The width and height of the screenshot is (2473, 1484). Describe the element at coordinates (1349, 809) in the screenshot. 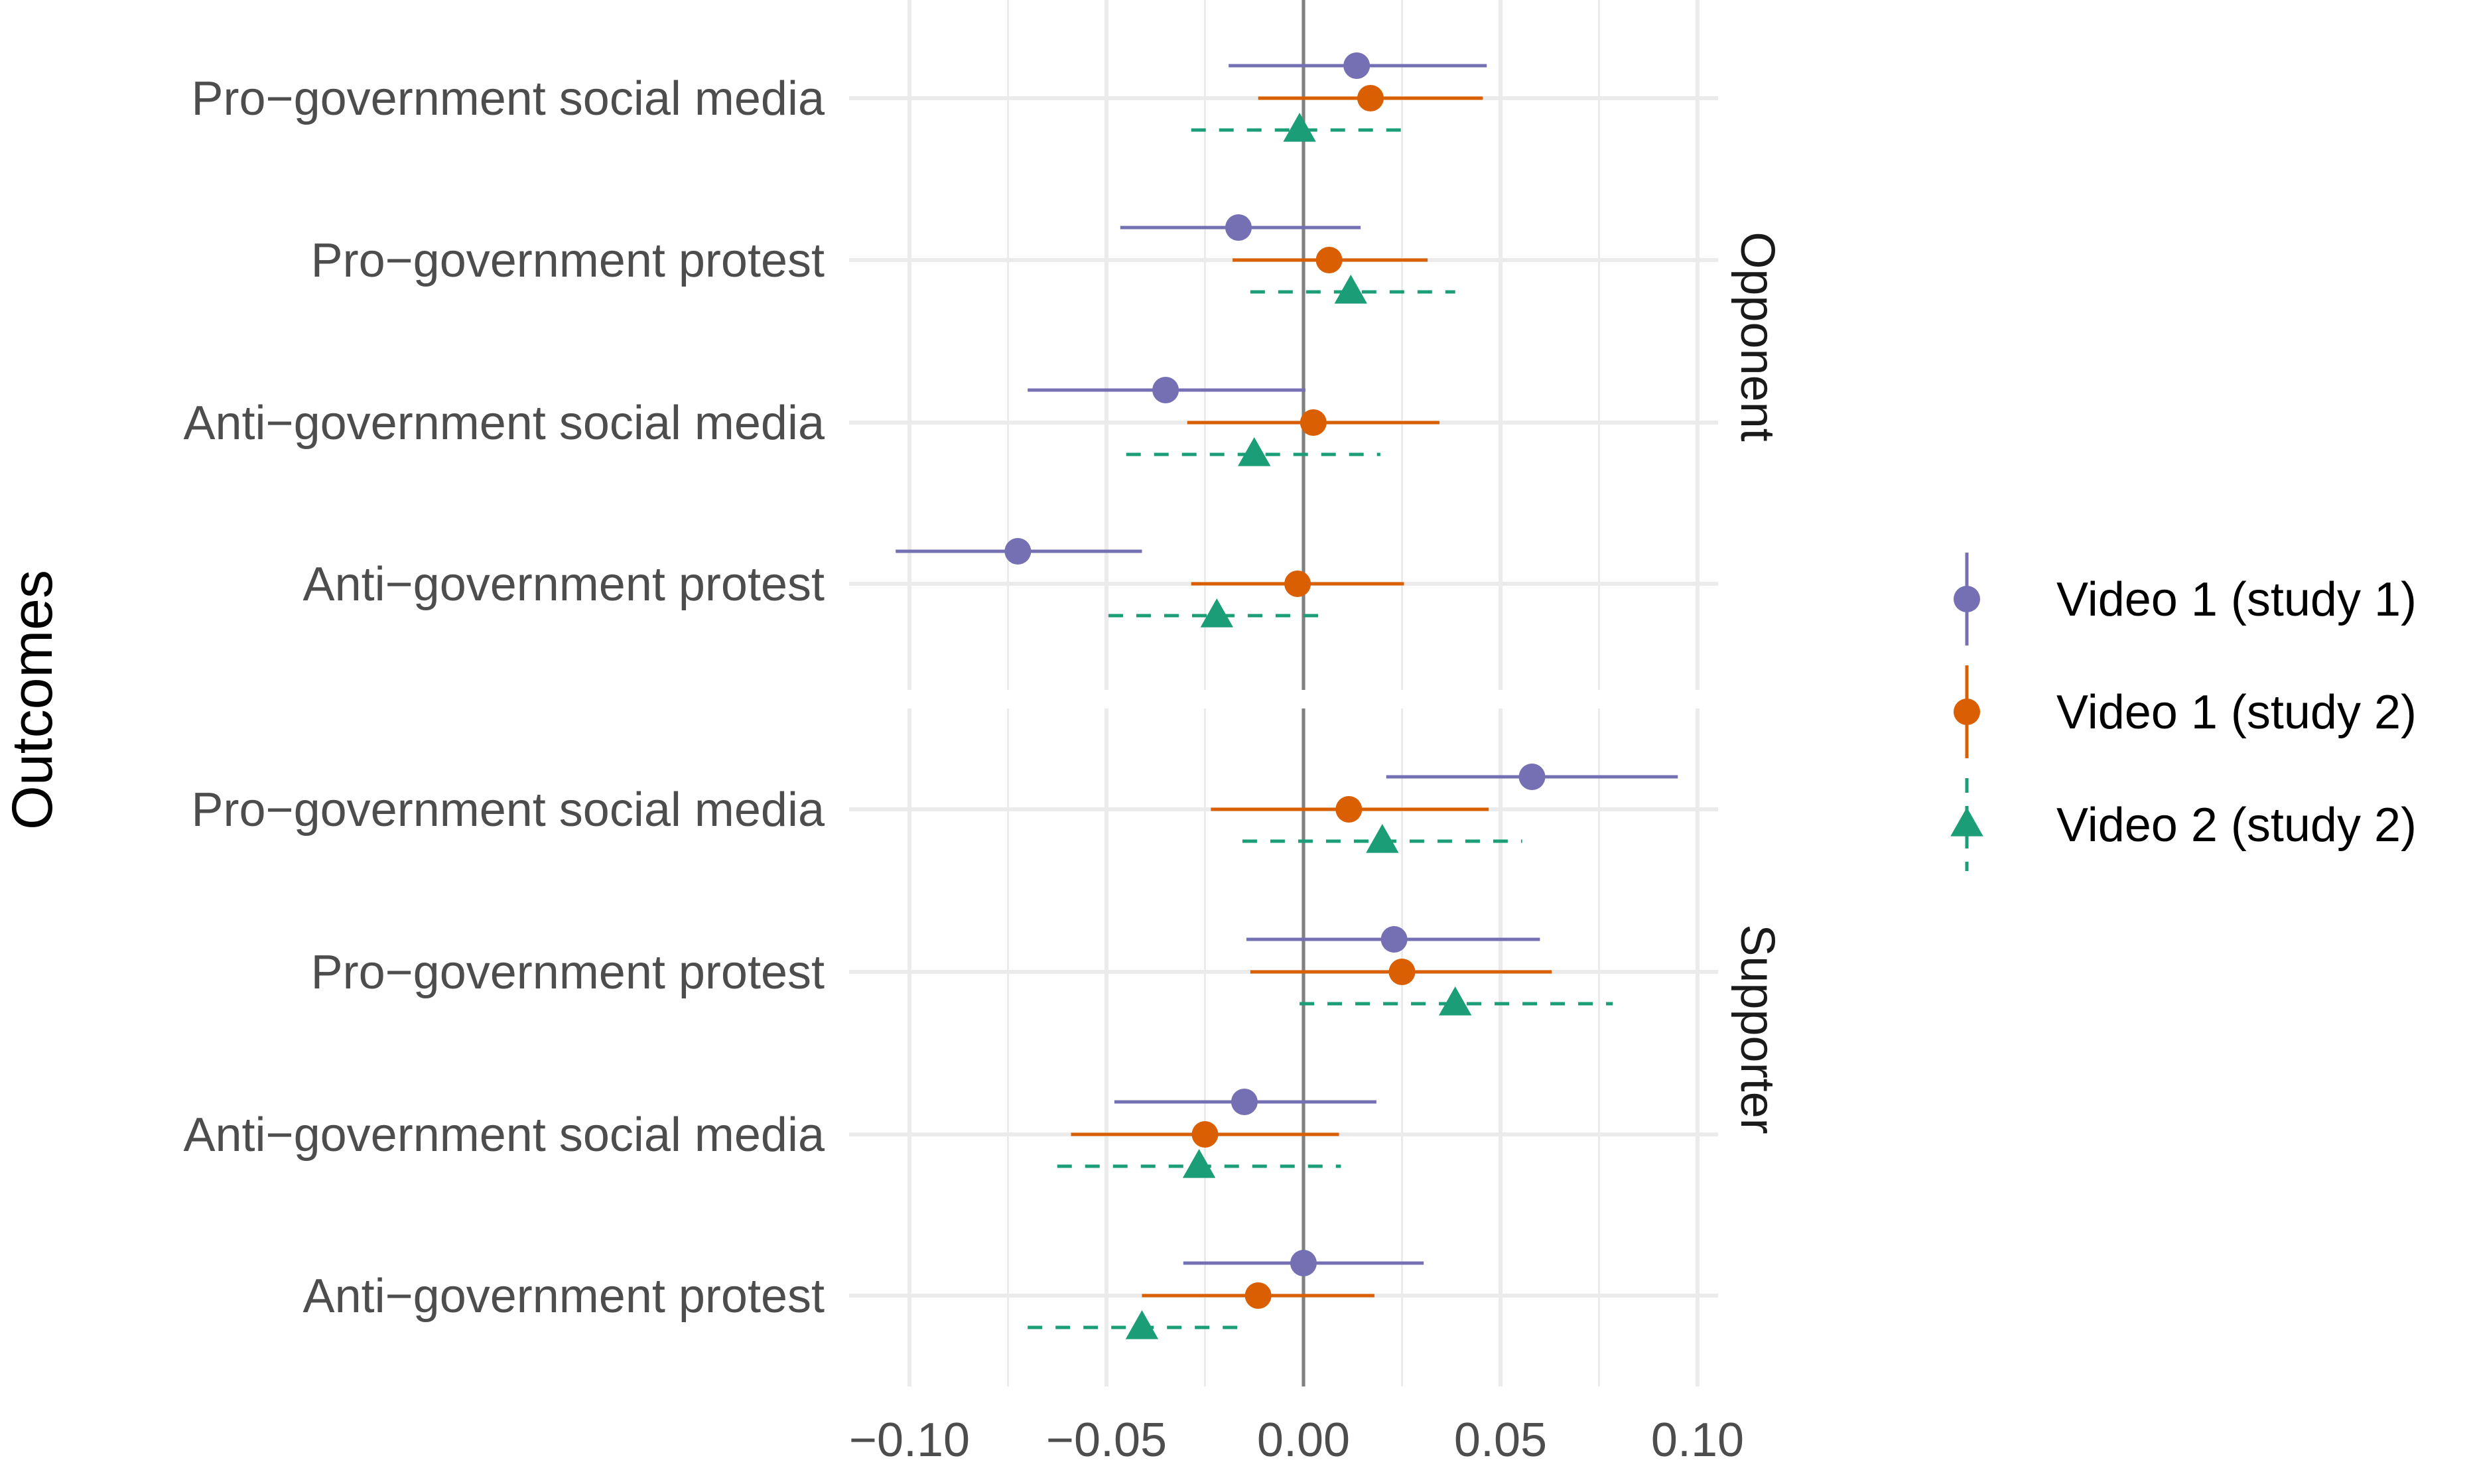

I see `point-video-1-study-2-supporter-pro-government-social-media` at that location.